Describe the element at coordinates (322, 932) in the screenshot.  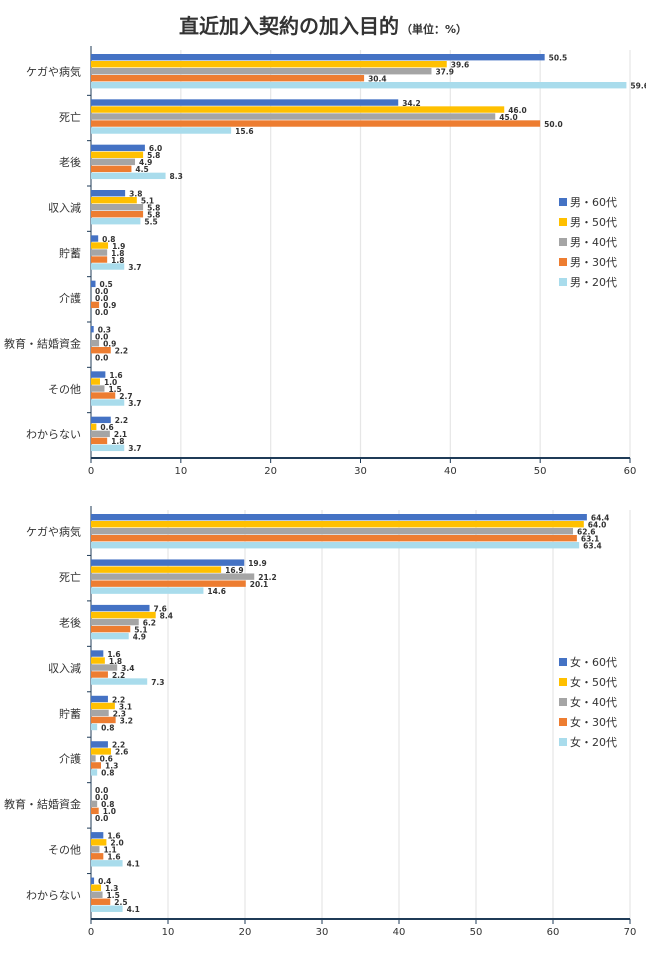
I see `x-tick-label: 30` at that location.